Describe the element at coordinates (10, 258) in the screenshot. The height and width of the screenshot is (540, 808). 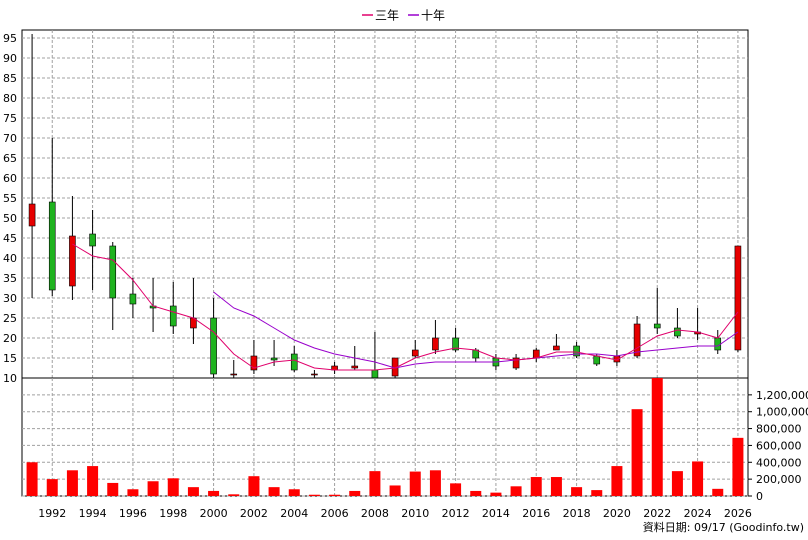
I see `price-tick-label: 40` at that location.